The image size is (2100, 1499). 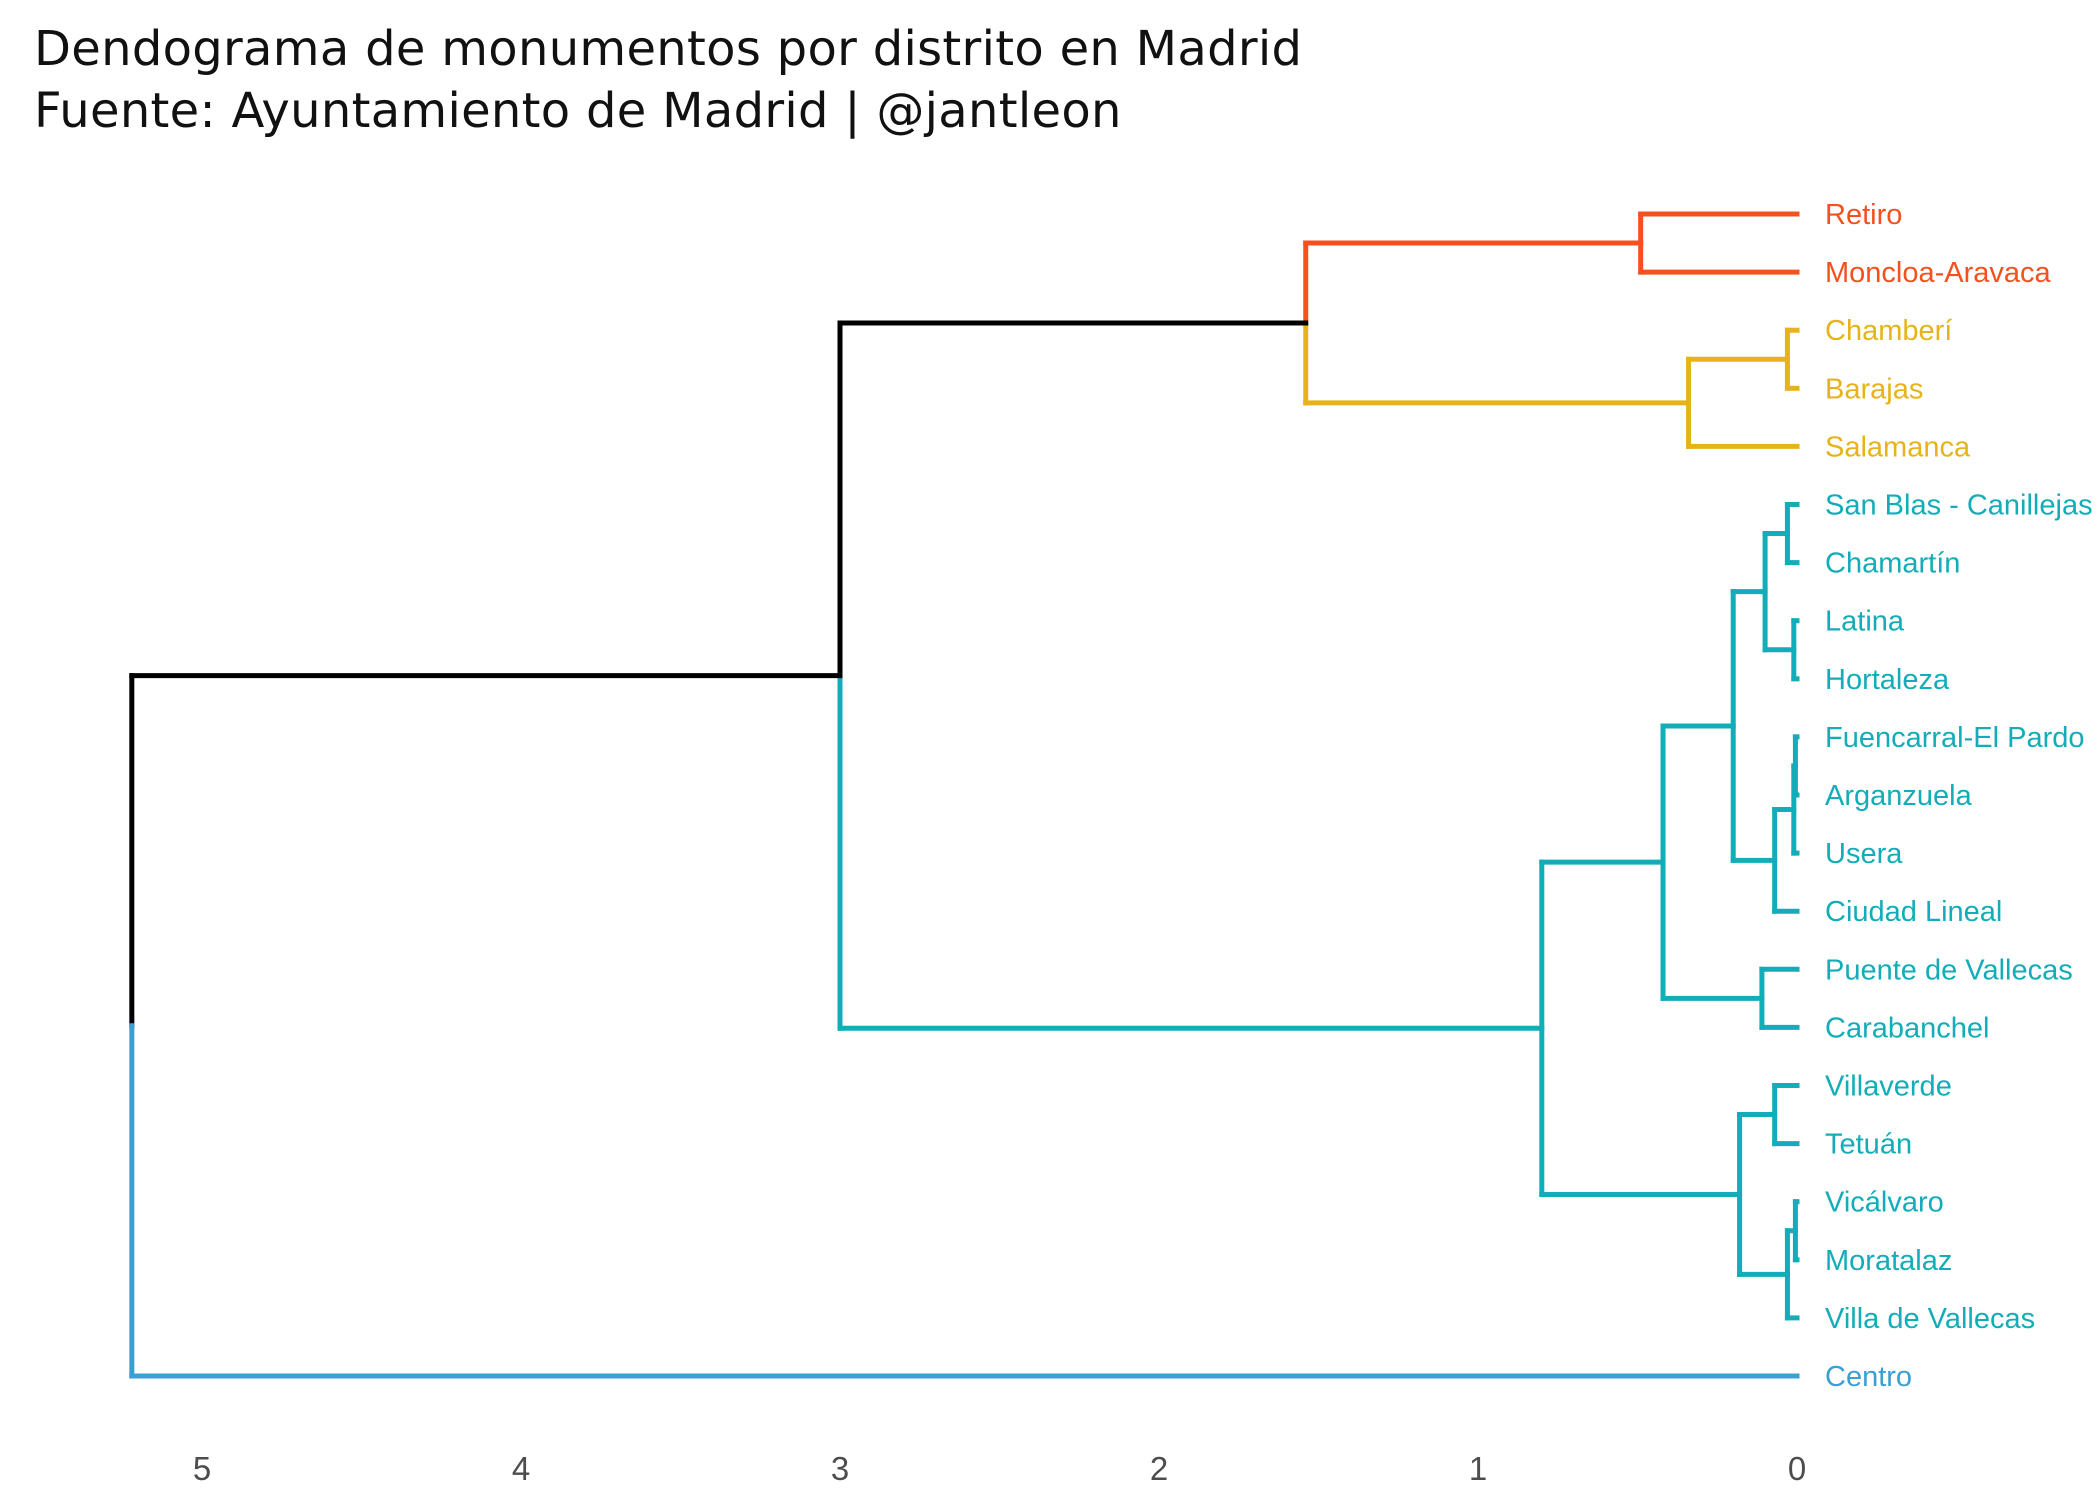 I want to click on x-tick-label: 0, so click(x=1797, y=1468).